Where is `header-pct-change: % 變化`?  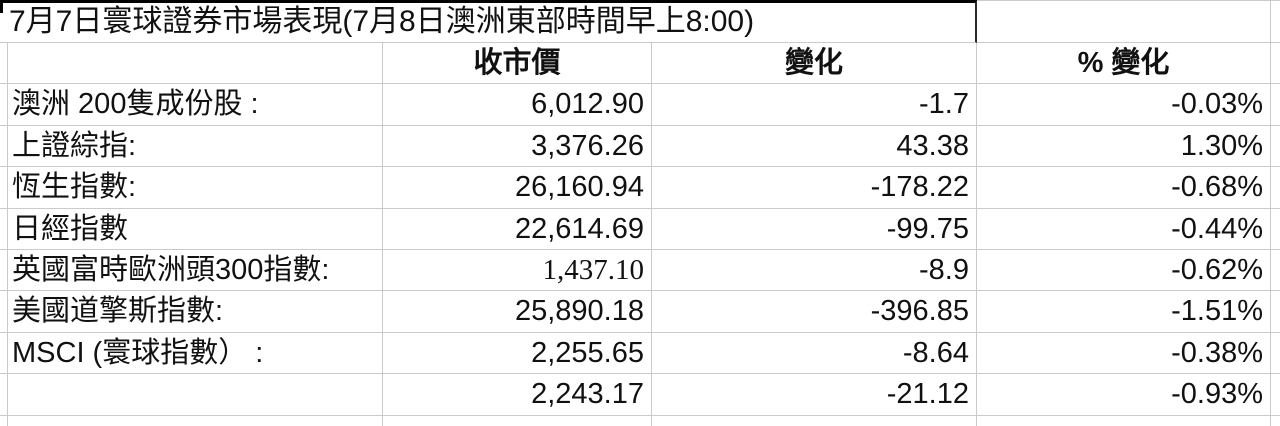 header-pct-change: % 變化 is located at coordinates (1124, 64).